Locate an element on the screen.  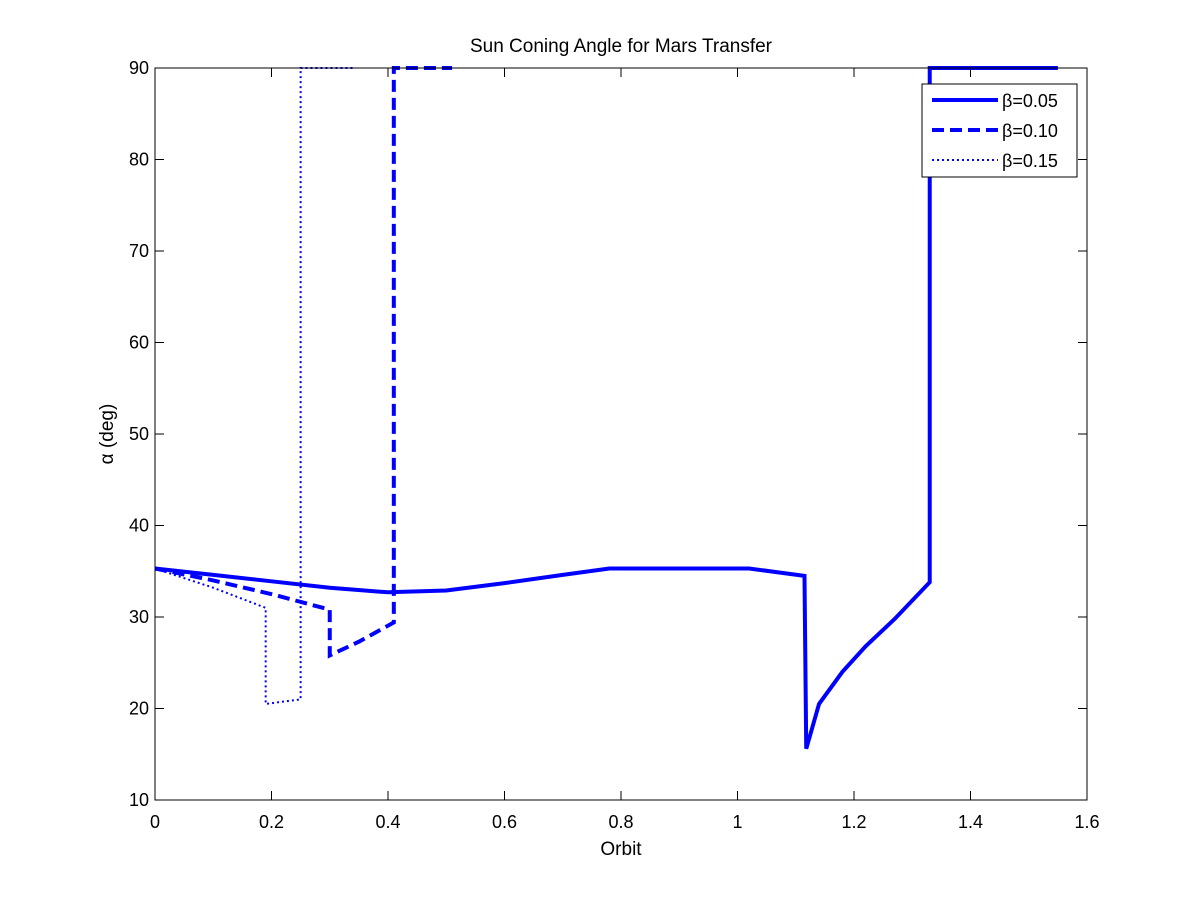
y-tick-label: 70 is located at coordinates (139, 251).